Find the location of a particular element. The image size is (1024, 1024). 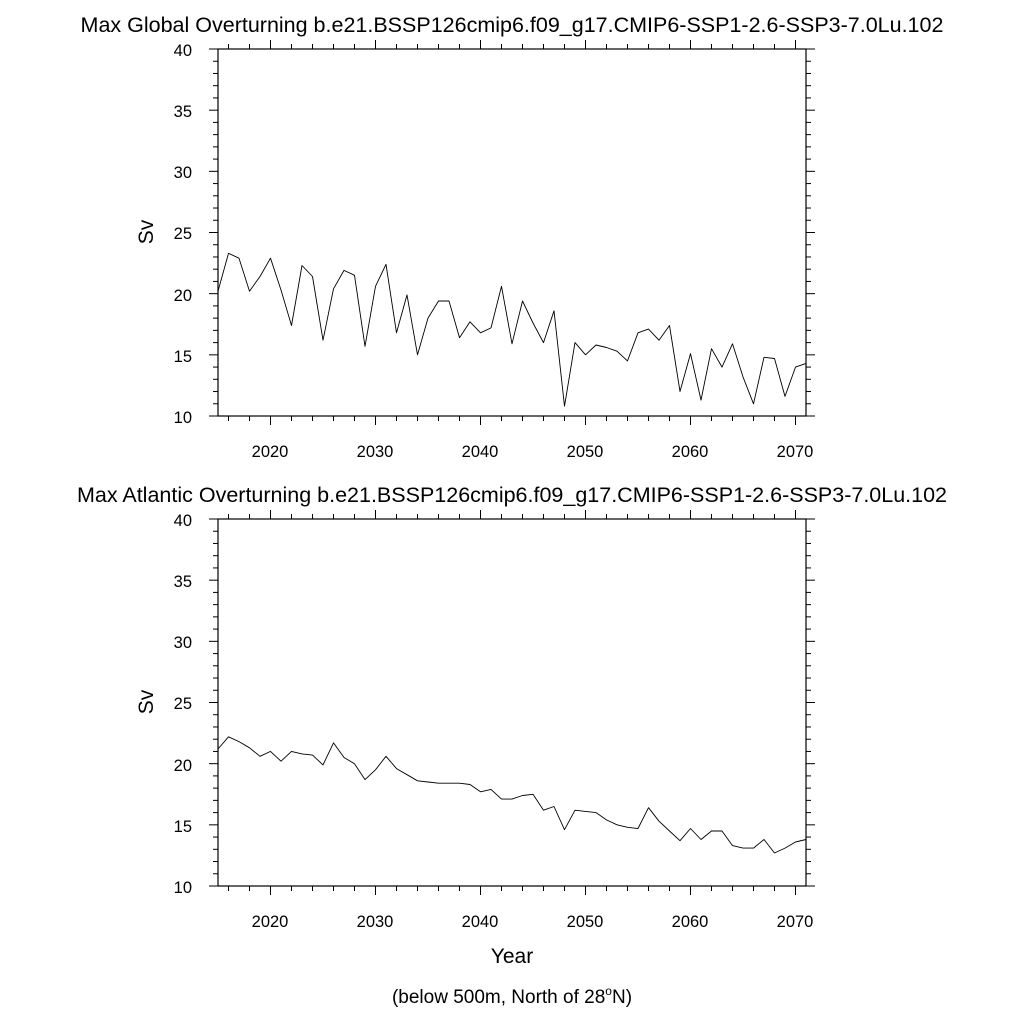

atlantic-x-tick-label: 2060 is located at coordinates (690, 922).